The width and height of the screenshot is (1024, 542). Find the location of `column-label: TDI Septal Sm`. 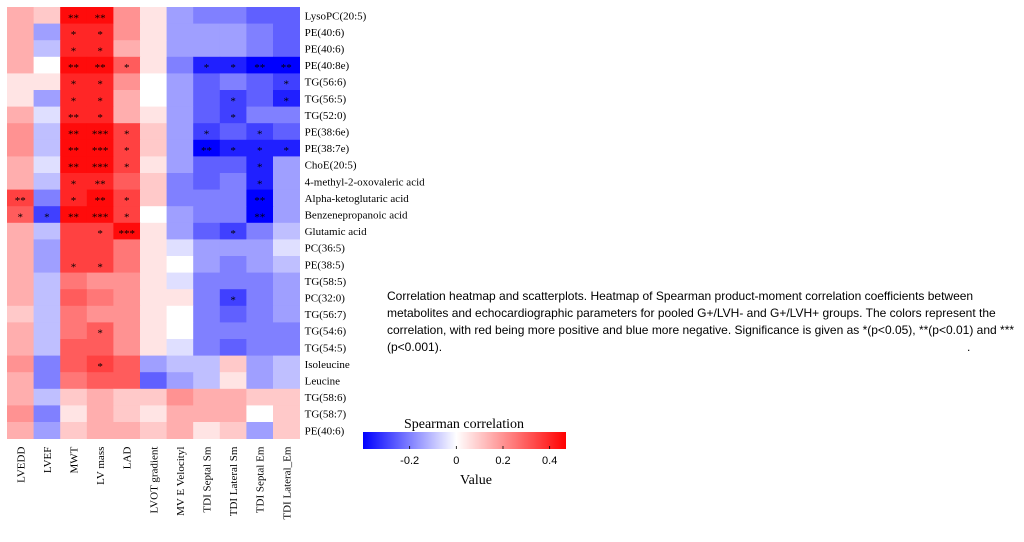

column-label: TDI Septal Sm is located at coordinates (208, 479).